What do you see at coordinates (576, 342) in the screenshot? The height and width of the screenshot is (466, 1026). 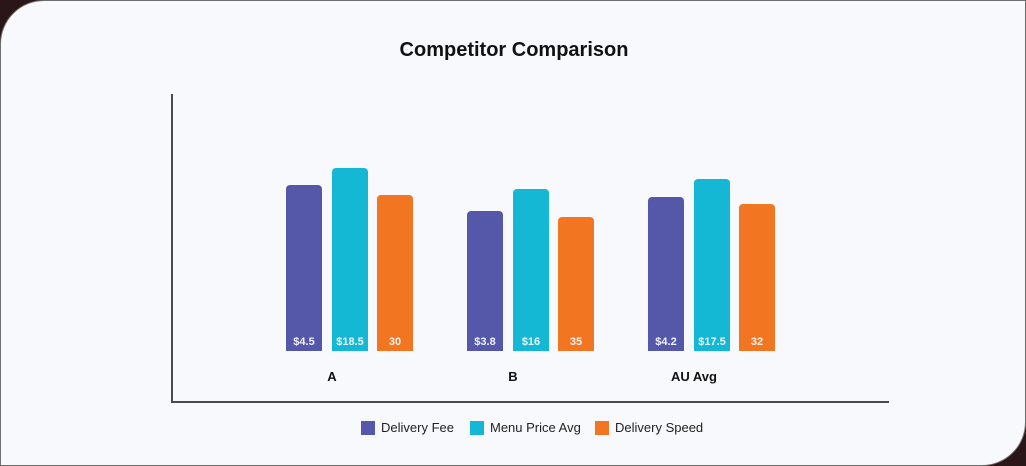 I see `bar-value-label: 35` at bounding box center [576, 342].